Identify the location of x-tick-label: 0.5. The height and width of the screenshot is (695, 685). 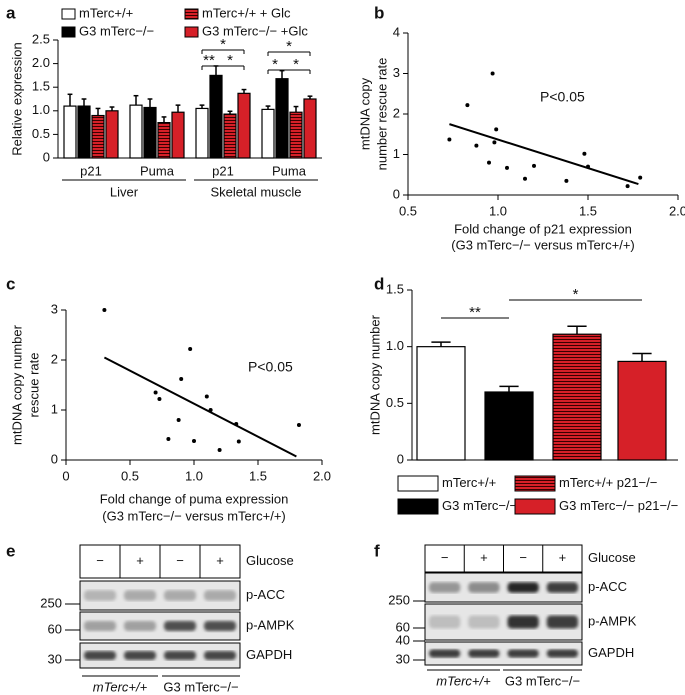
(130, 475).